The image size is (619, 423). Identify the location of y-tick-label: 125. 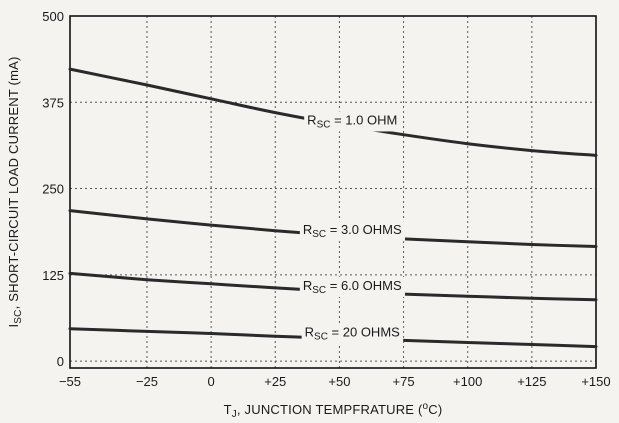
(53, 275).